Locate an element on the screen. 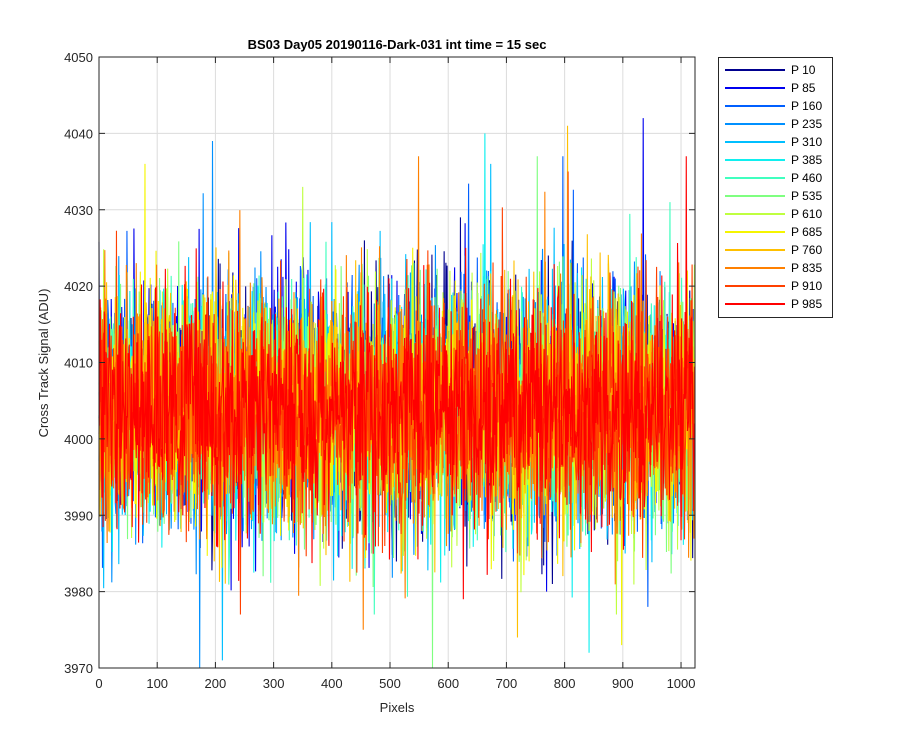 Image resolution: width=900 pixels, height=750 pixels. y-axis-label: Cross Track Signal (ADU) is located at coordinates (43, 363).